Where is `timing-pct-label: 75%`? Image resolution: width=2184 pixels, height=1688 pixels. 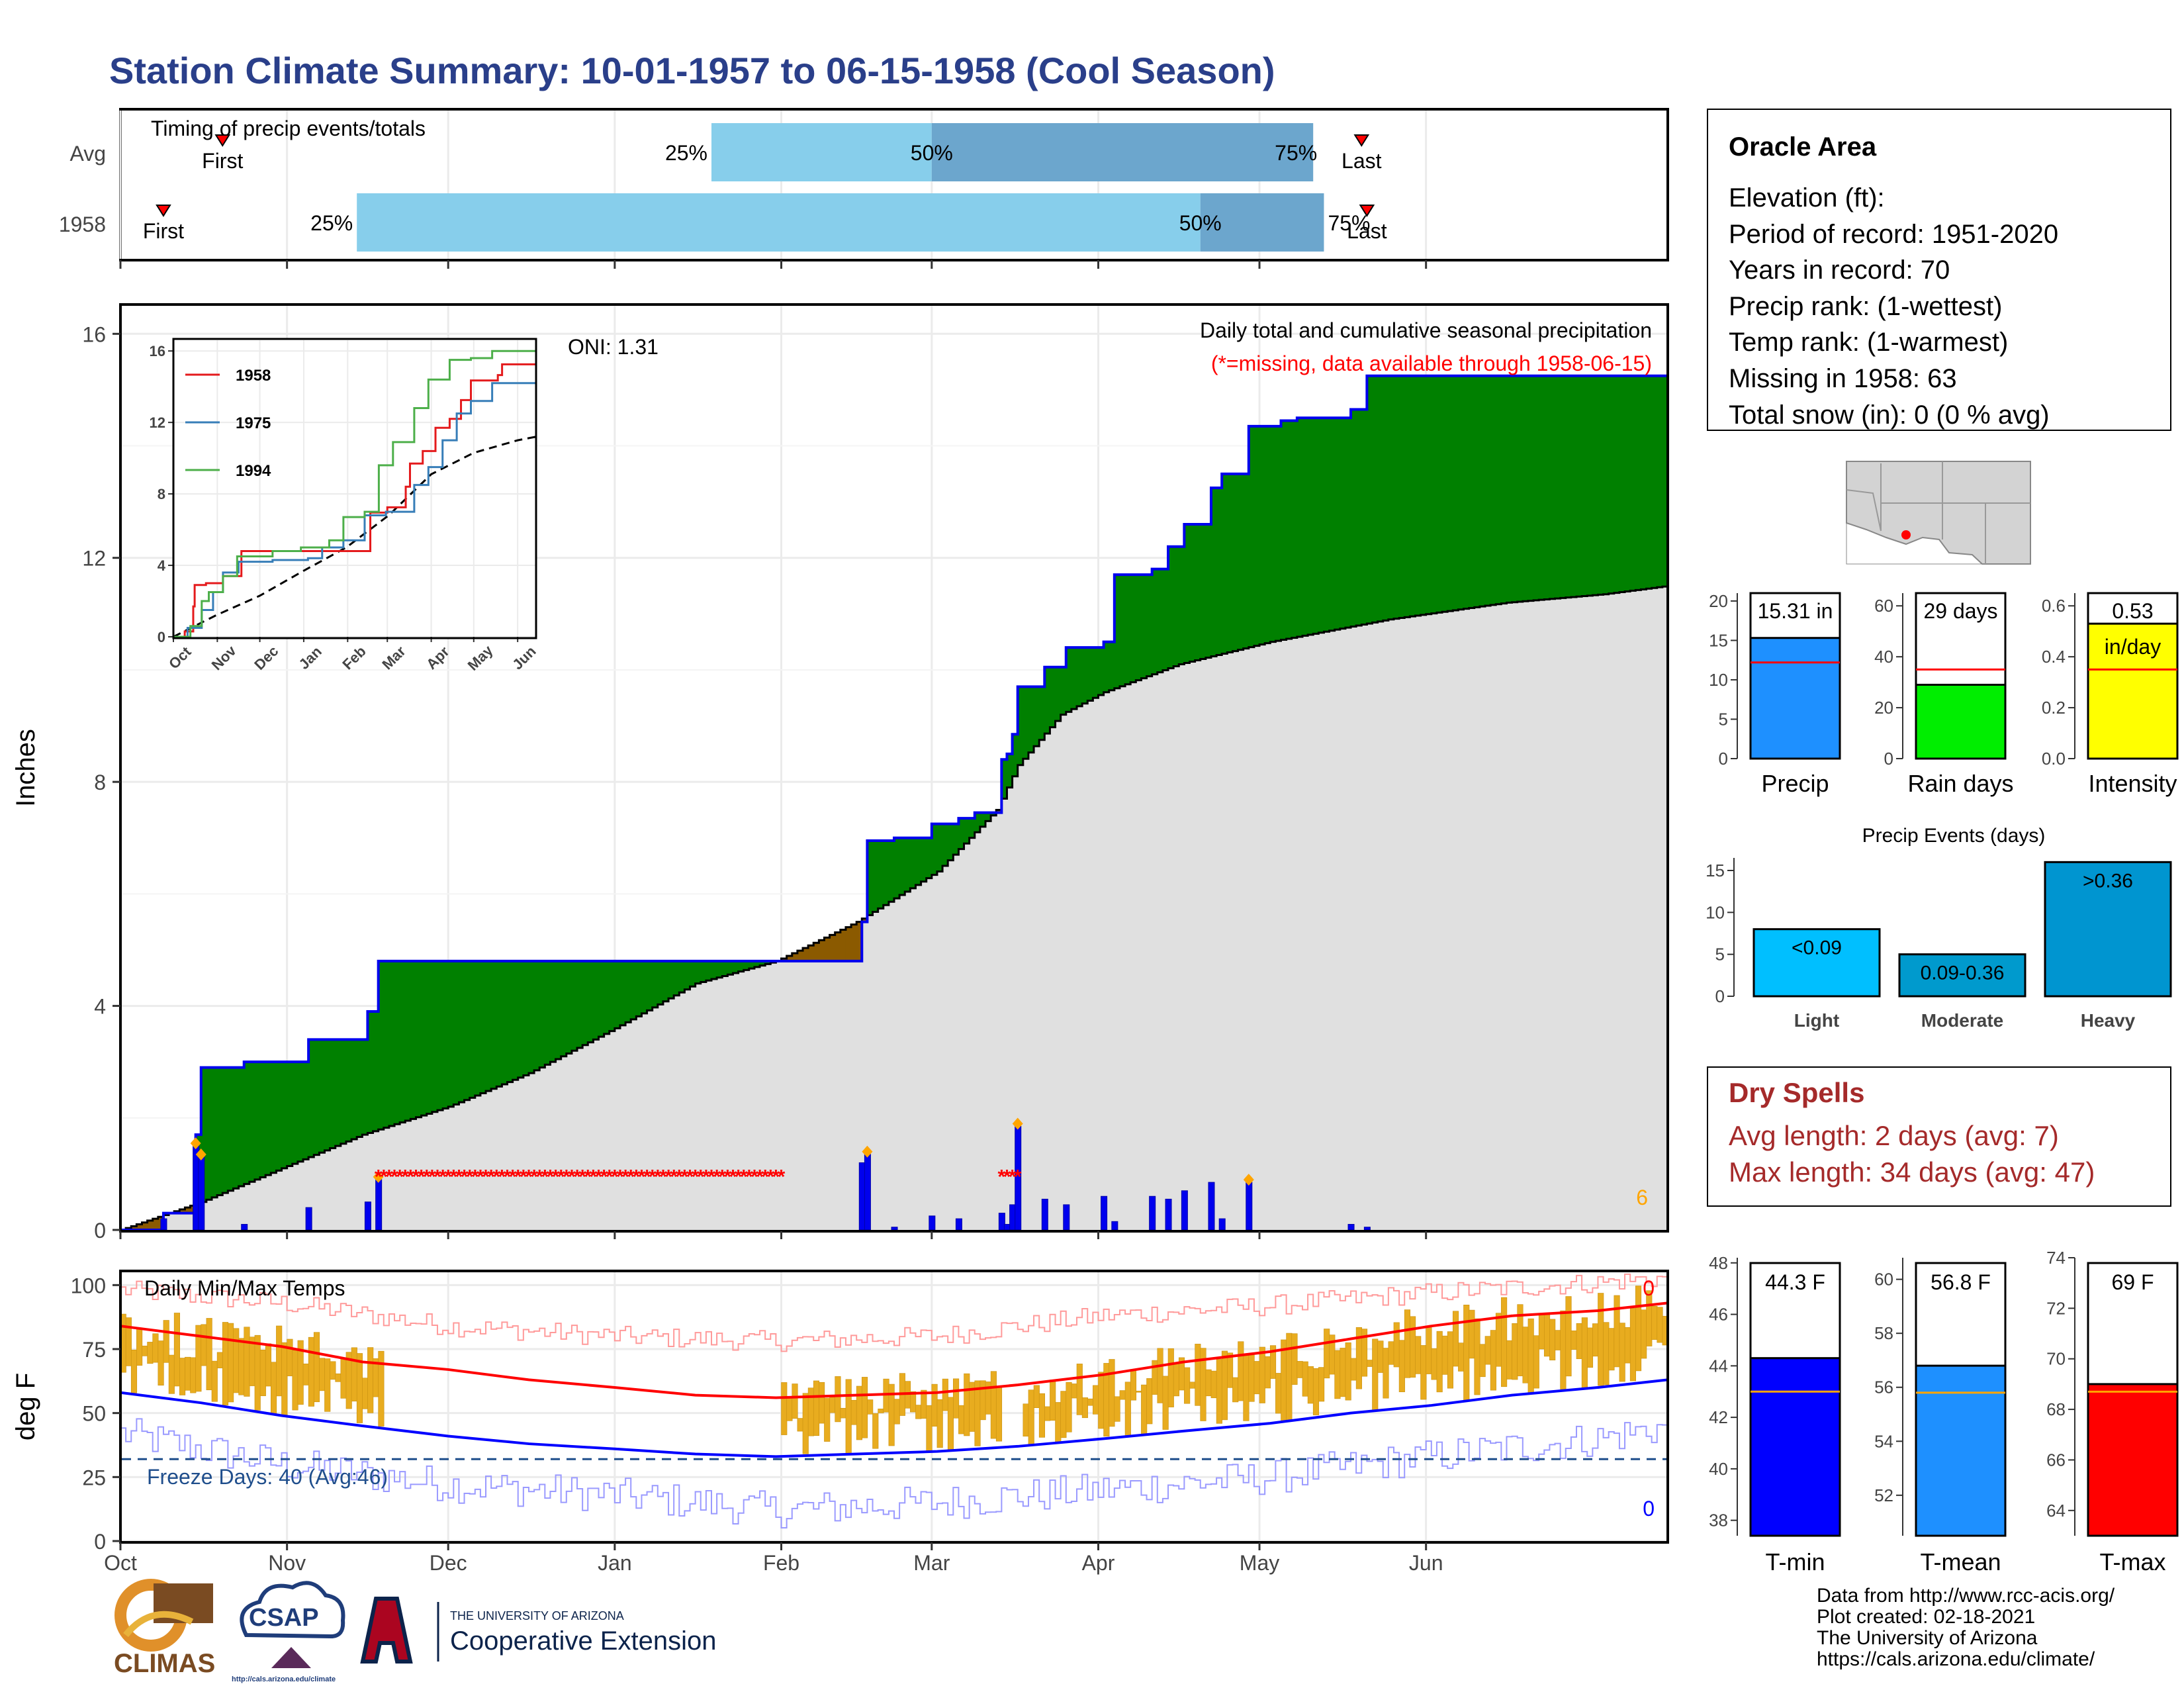 timing-pct-label: 75% is located at coordinates (1349, 223).